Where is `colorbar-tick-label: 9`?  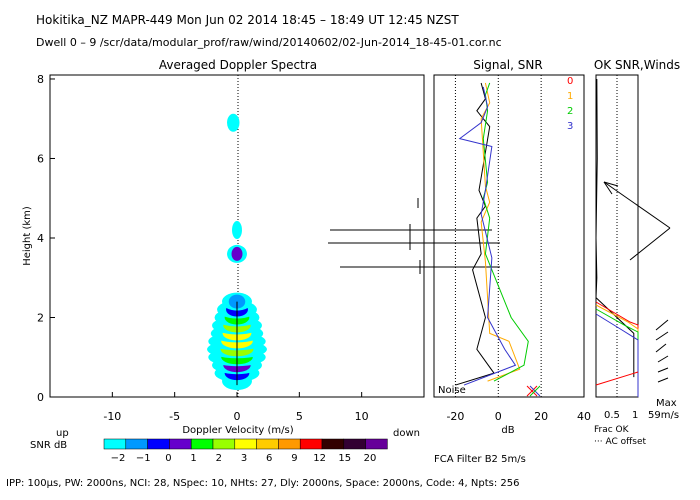 colorbar-tick-label: 9 is located at coordinates (294, 458).